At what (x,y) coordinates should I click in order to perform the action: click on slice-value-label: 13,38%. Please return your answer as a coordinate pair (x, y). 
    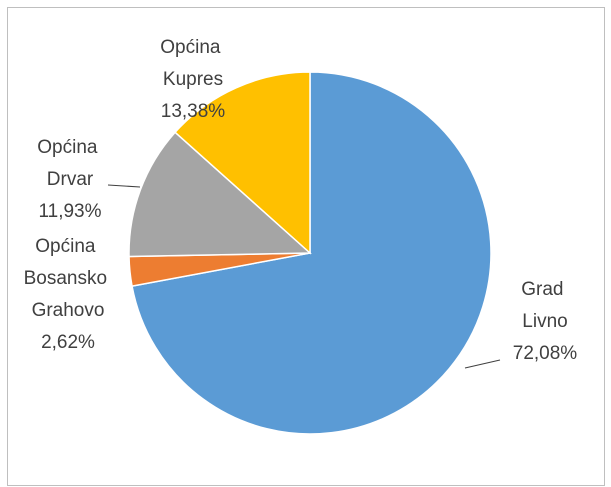
    Looking at the image, I should click on (193, 111).